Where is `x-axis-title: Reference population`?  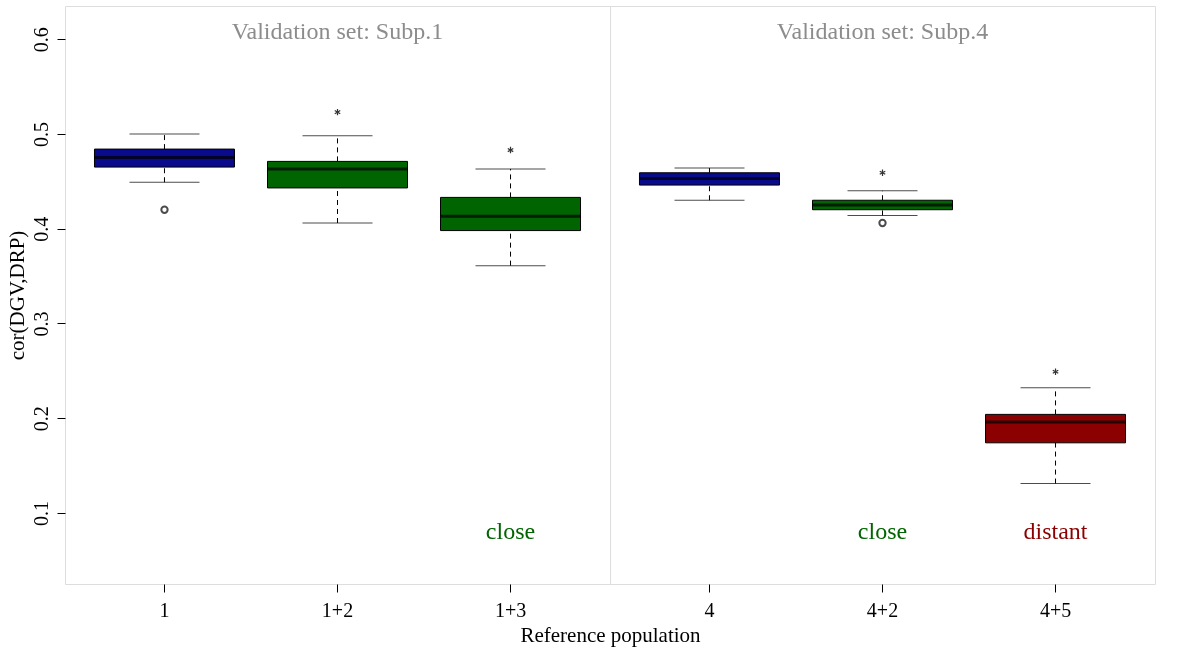
x-axis-title: Reference population is located at coordinates (611, 634).